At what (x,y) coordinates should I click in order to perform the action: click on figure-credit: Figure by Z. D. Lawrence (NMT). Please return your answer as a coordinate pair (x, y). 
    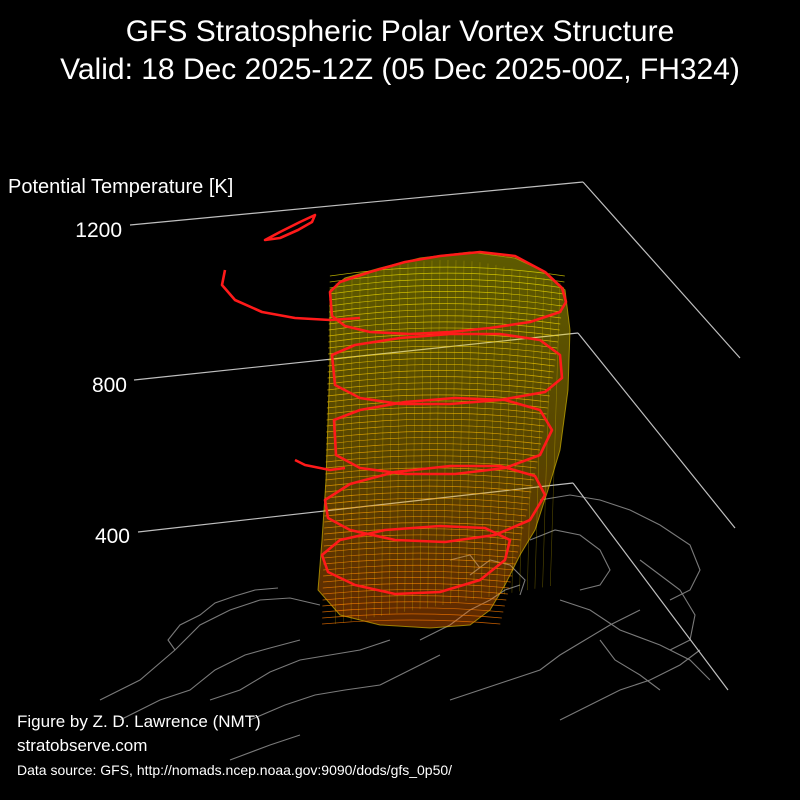
    Looking at the image, I should click on (139, 721).